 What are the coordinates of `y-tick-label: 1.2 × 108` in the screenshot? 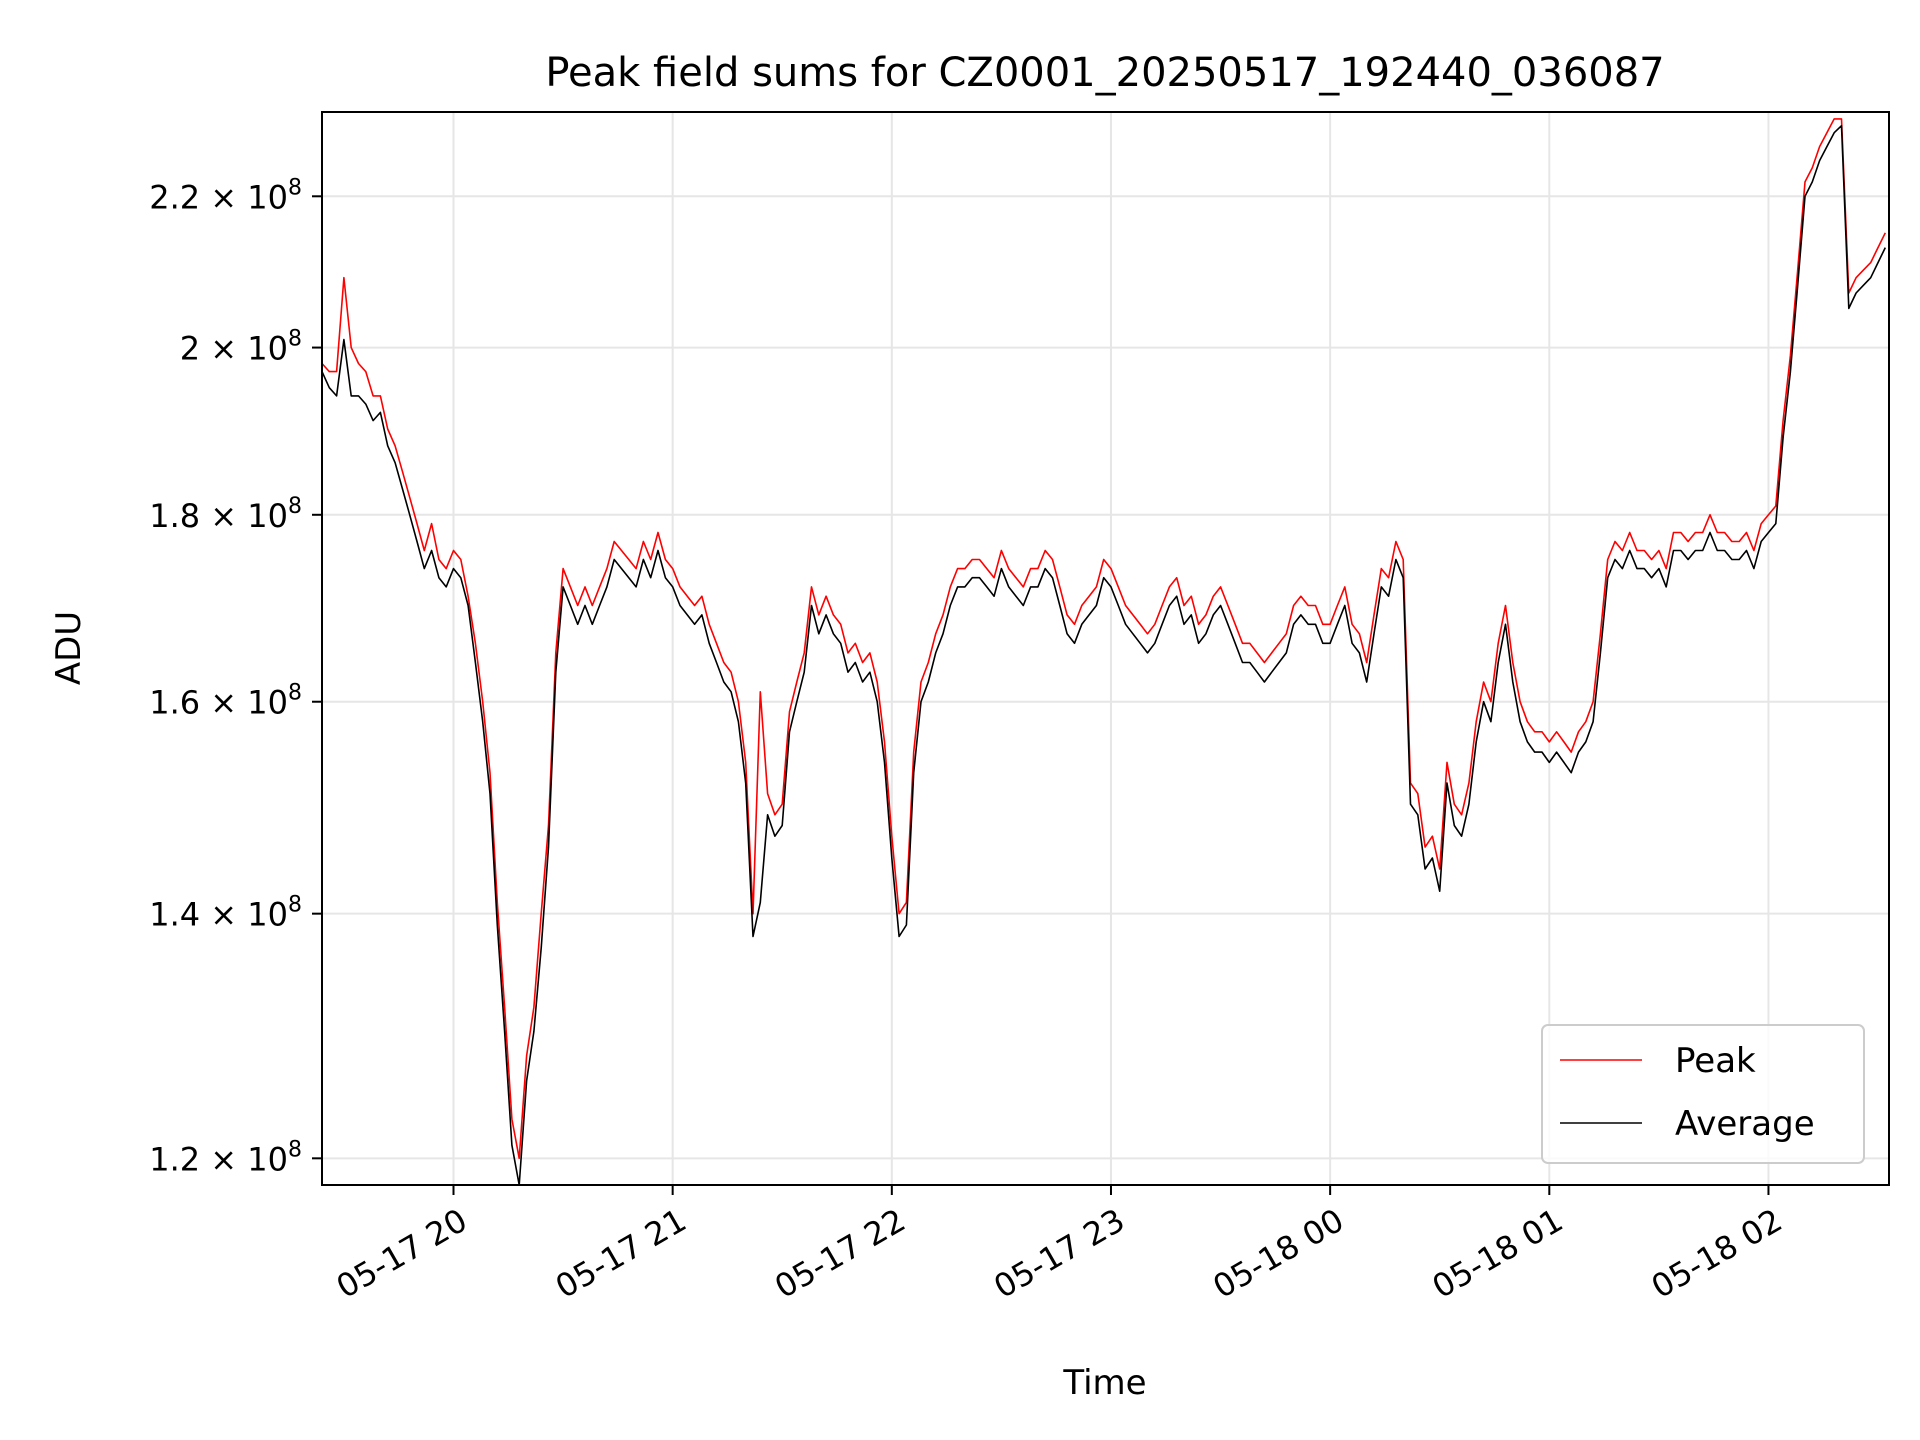 It's located at (225, 1157).